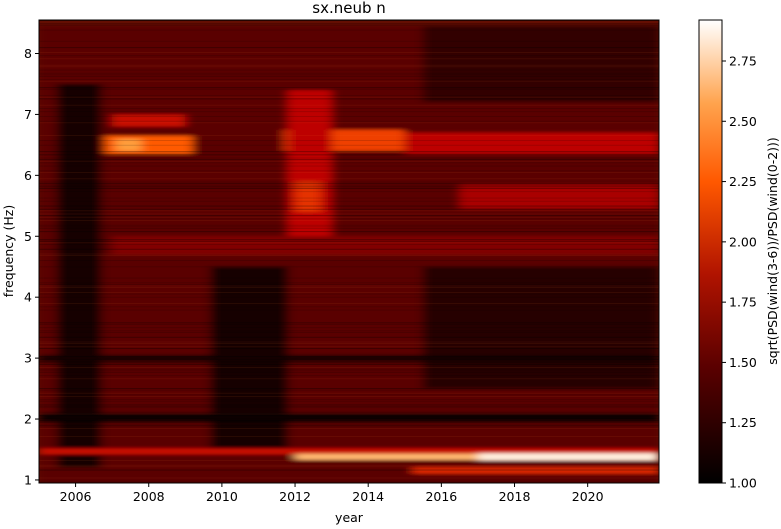  I want to click on chart-title: sx.neub n, so click(349, 8).